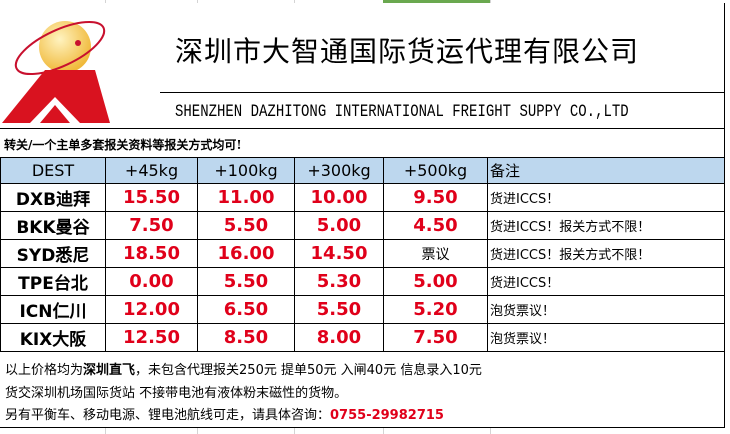 The image size is (730, 434). Describe the element at coordinates (53, 281) in the screenshot. I see `dest-cell: TPE台北` at that location.